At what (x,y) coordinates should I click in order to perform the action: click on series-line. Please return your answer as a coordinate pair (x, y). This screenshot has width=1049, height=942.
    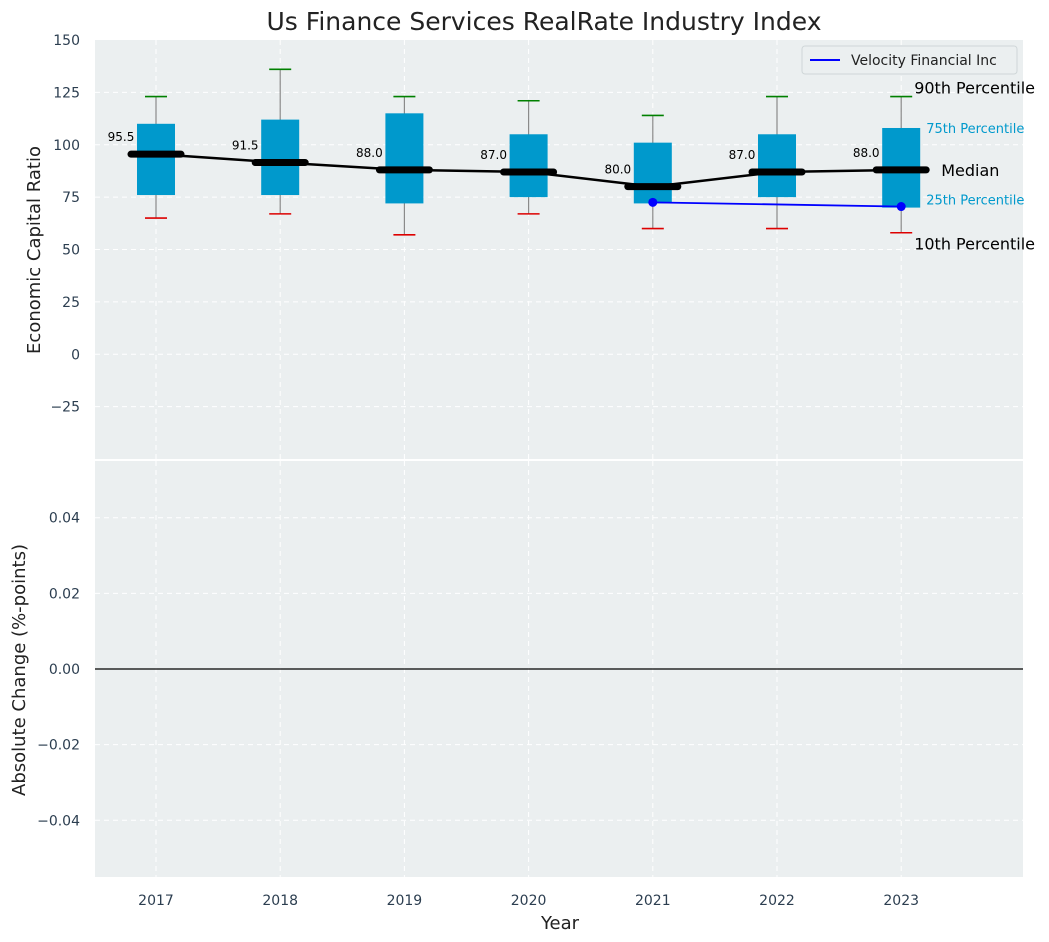
    Looking at the image, I should click on (777, 204).